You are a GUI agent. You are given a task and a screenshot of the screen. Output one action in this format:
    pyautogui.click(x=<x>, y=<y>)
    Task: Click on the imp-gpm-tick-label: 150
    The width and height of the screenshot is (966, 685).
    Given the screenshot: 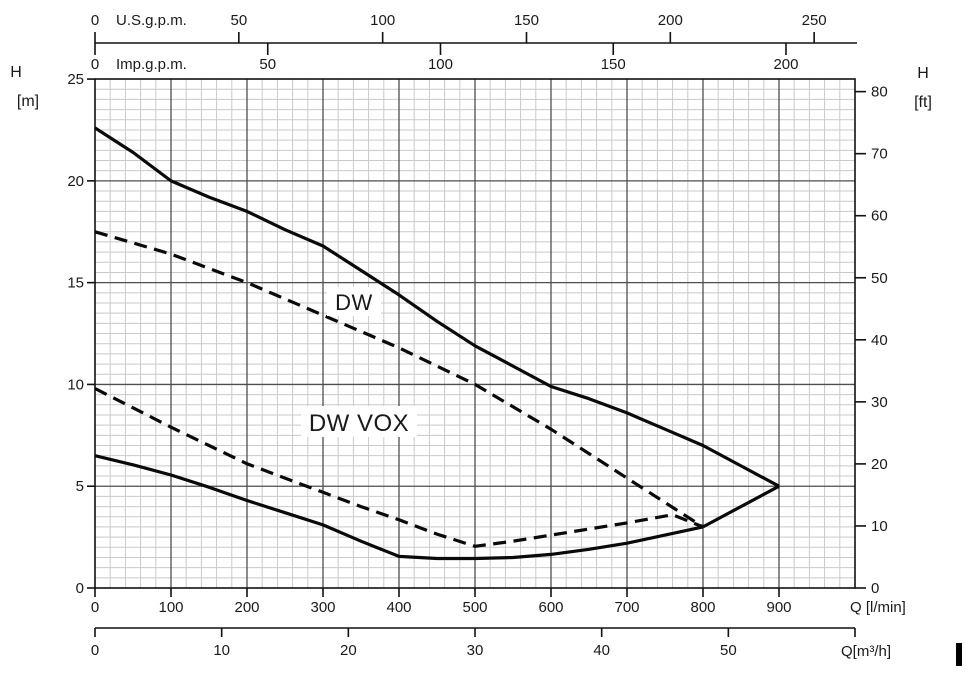 What is the action you would take?
    pyautogui.click(x=613, y=64)
    